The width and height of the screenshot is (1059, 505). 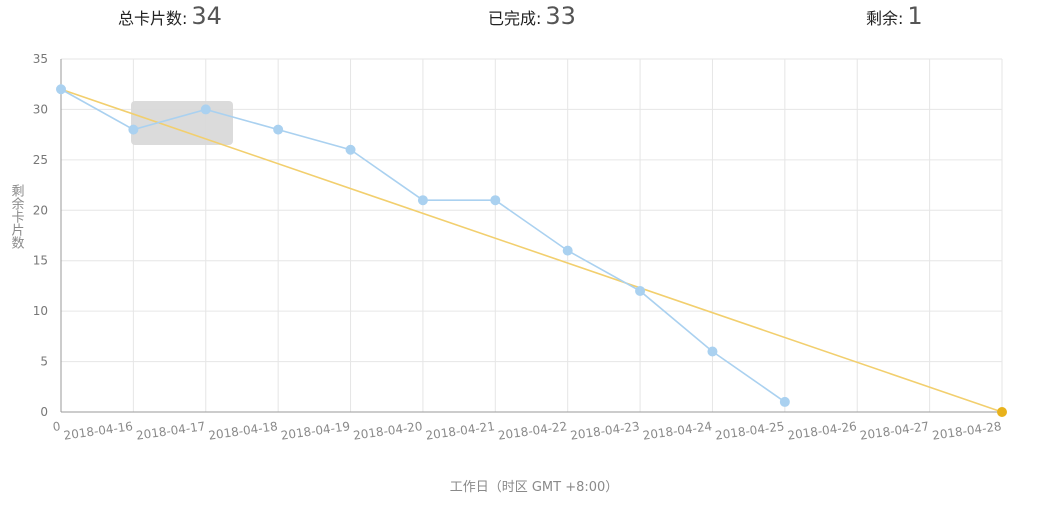 I want to click on y-axis-ticks: 0 5 10 15 20 25 30 35, so click(x=40, y=235).